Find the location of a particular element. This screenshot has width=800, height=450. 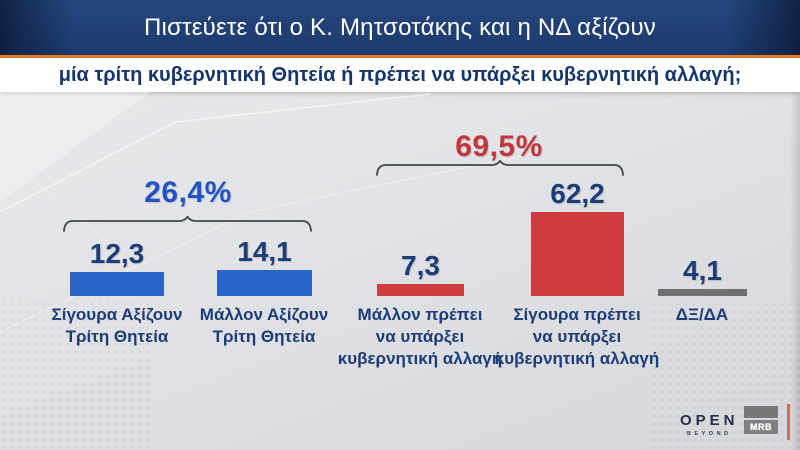

group-total-change: 69,5% is located at coordinates (499, 146).